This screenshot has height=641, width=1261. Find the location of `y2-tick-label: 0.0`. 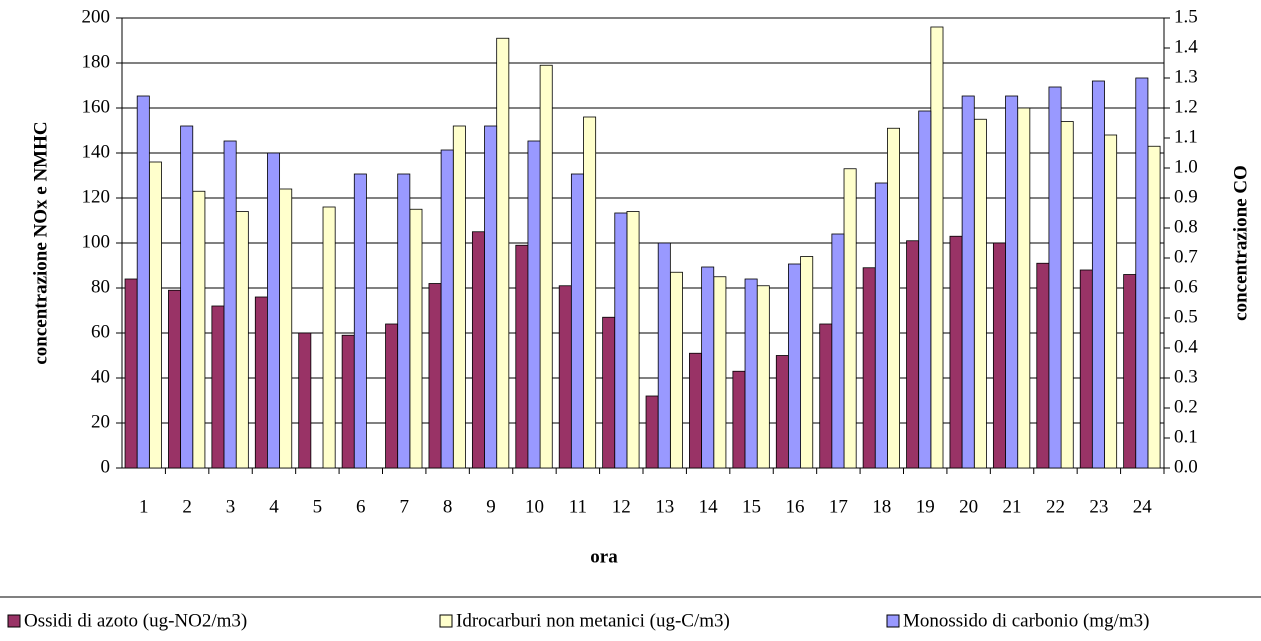

y2-tick-label: 0.0 is located at coordinates (1186, 466).